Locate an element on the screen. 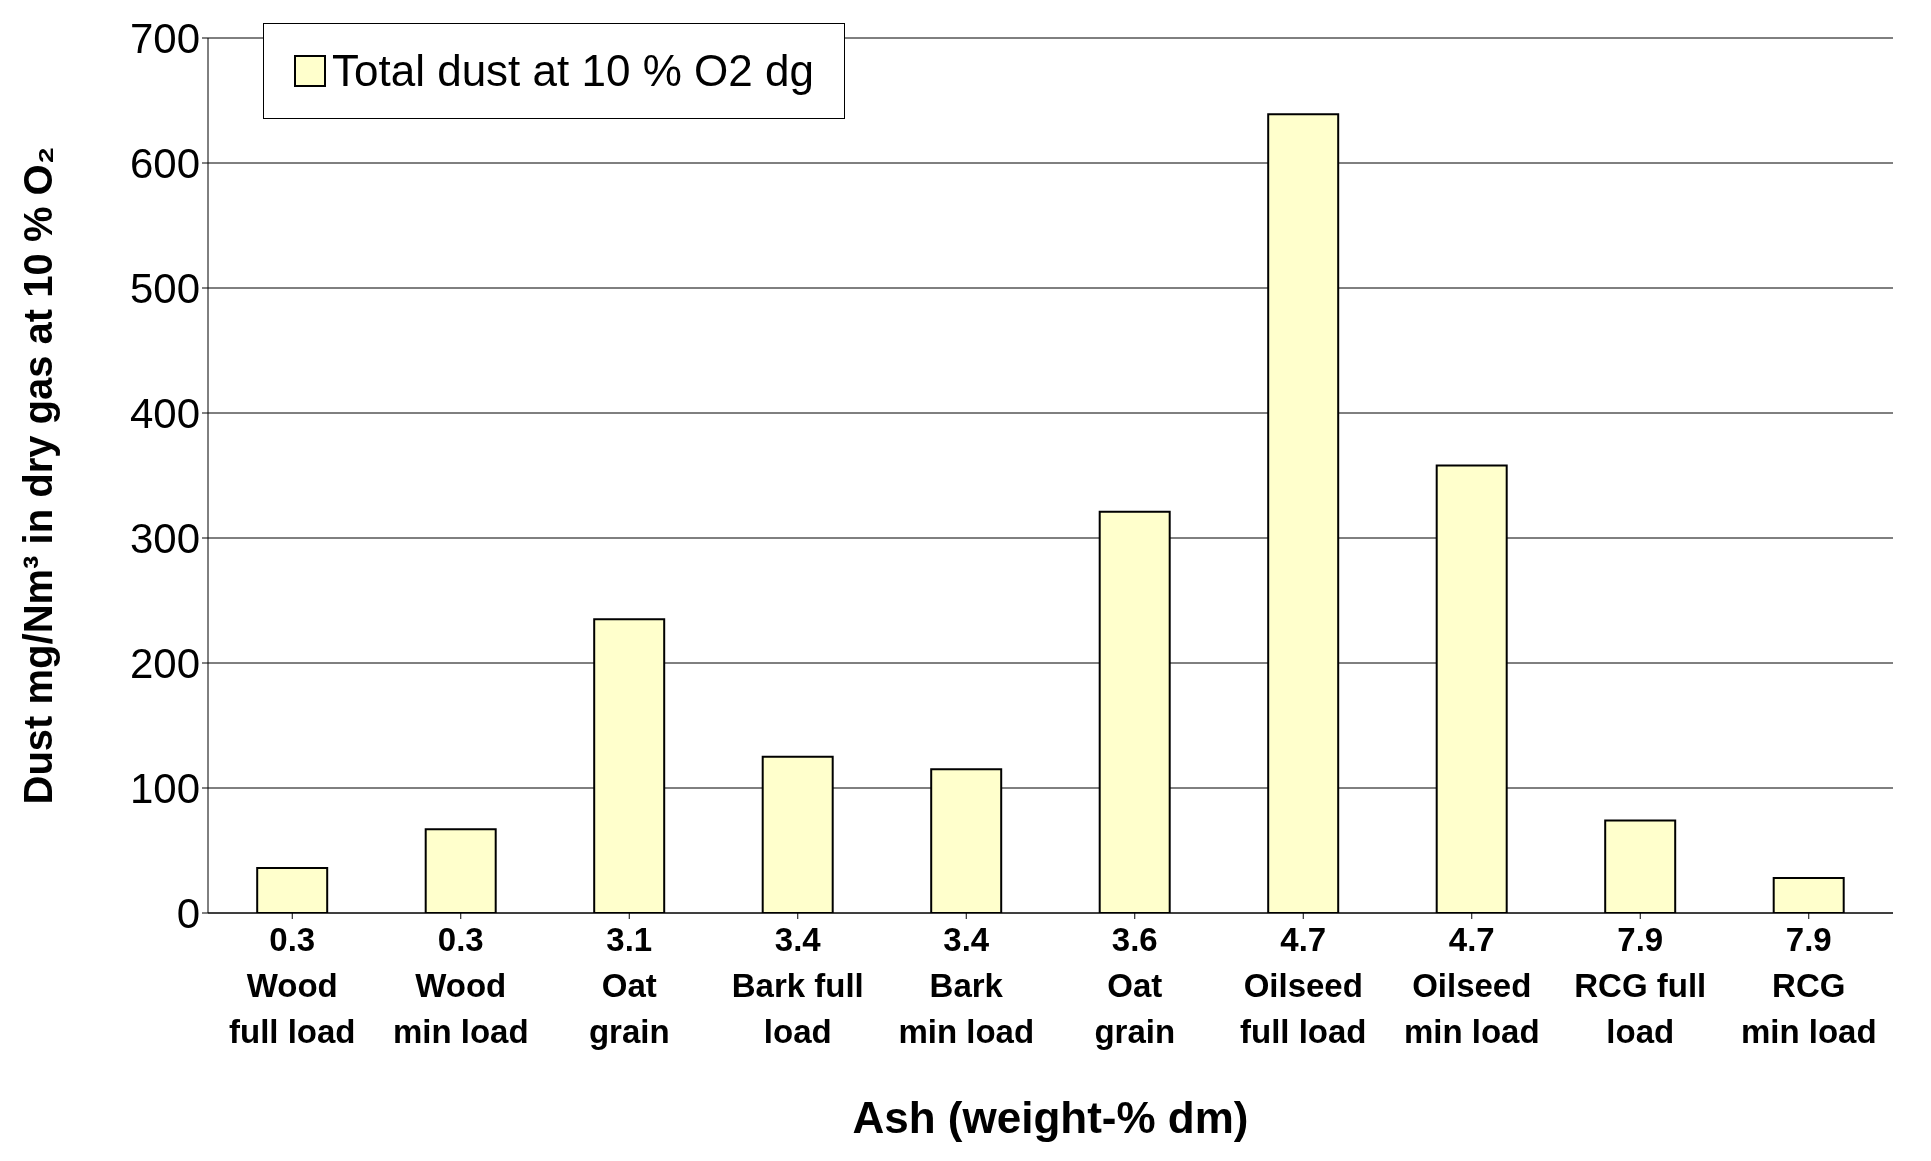 Image resolution: width=1931 pixels, height=1161 pixels. x-tick-label: 3.4 Bark min load is located at coordinates (966, 985).